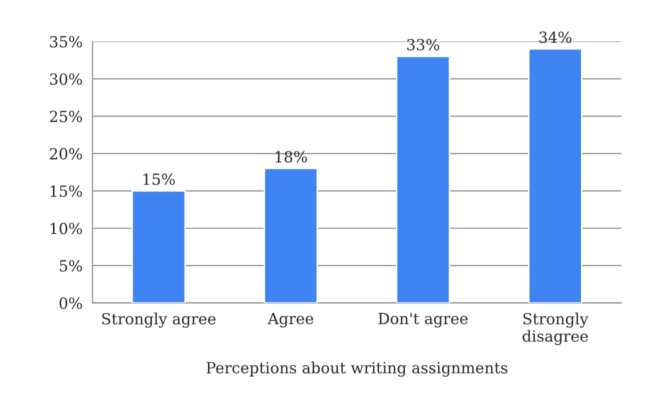 The width and height of the screenshot is (661, 415). Describe the element at coordinates (555, 328) in the screenshot. I see `x-tick-label: Strongly disagree` at that location.